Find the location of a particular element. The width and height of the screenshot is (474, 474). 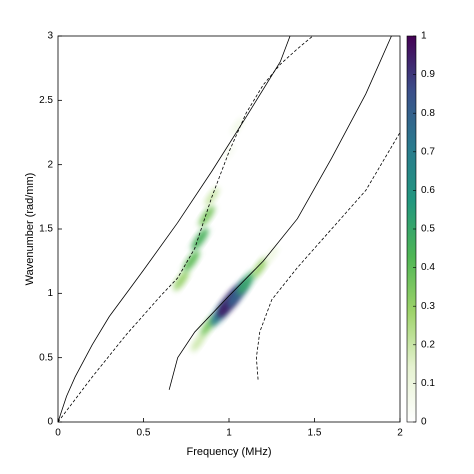

x-tick-label: 2 is located at coordinates (400, 433).